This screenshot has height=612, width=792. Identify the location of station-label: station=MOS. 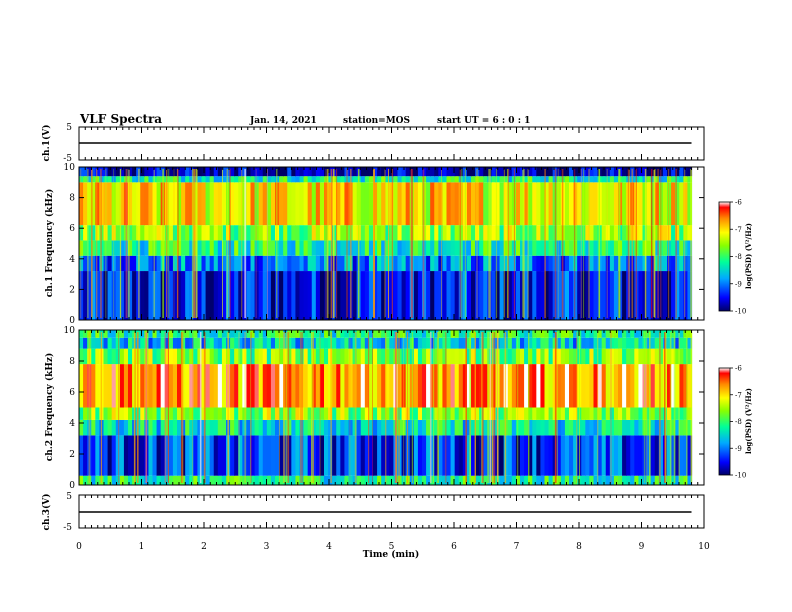
(376, 121).